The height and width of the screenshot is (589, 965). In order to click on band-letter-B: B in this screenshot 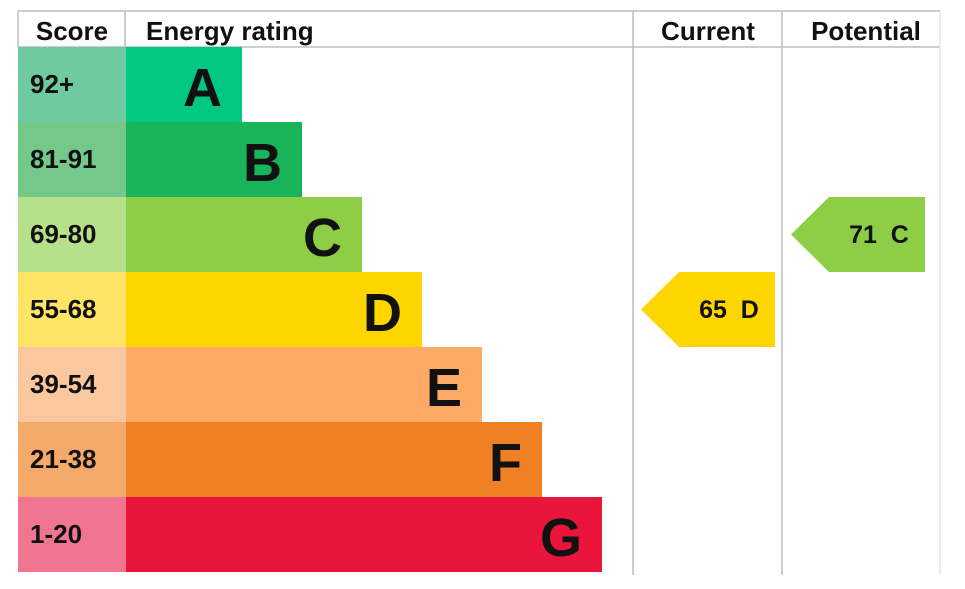, I will do `click(262, 163)`.